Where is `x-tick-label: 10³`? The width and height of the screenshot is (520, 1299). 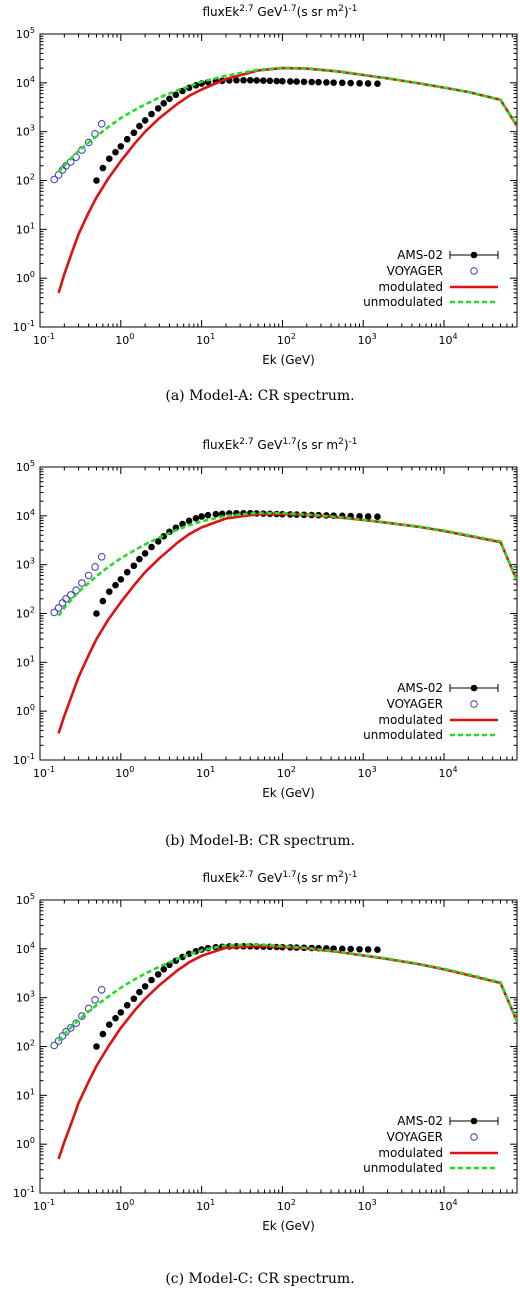
x-tick-label: 10³ is located at coordinates (367, 772).